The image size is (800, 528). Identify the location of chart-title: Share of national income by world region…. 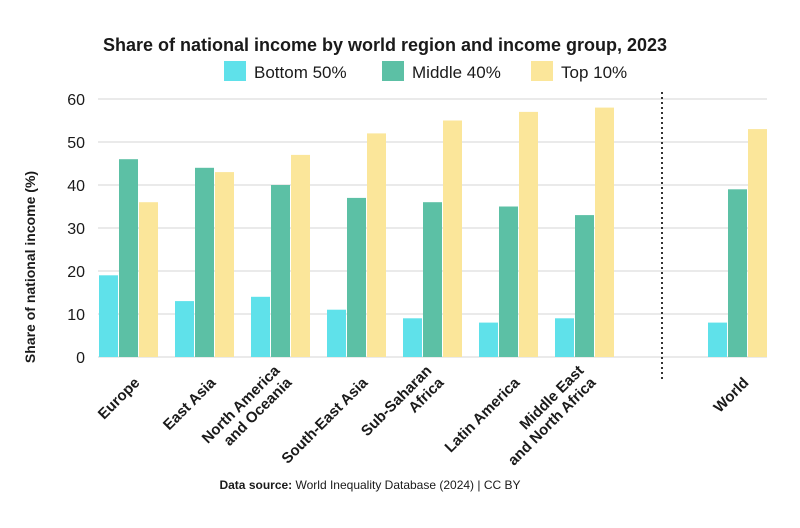
(385, 45).